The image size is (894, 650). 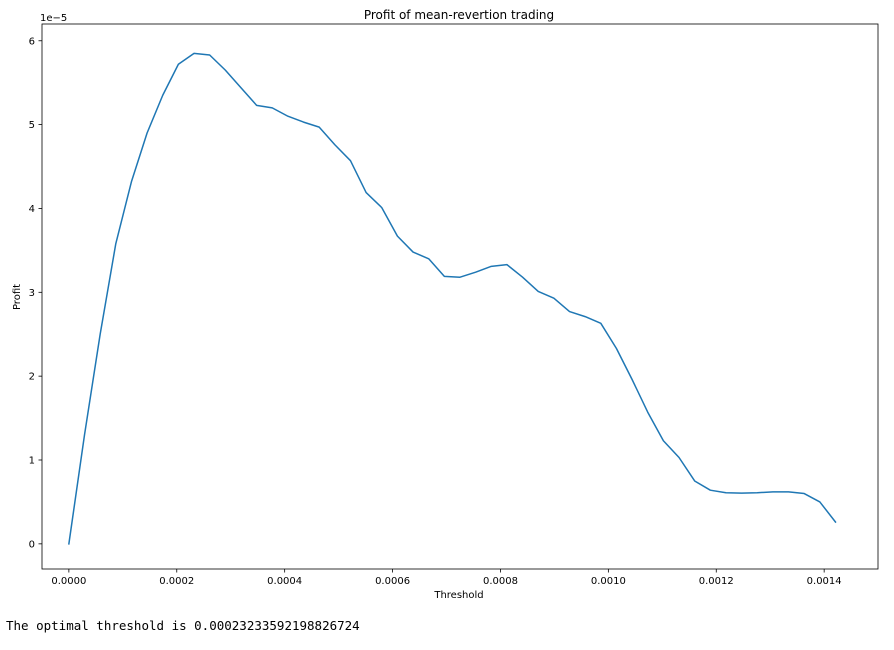 What do you see at coordinates (32, 41) in the screenshot?
I see `y-tick-label: 6` at bounding box center [32, 41].